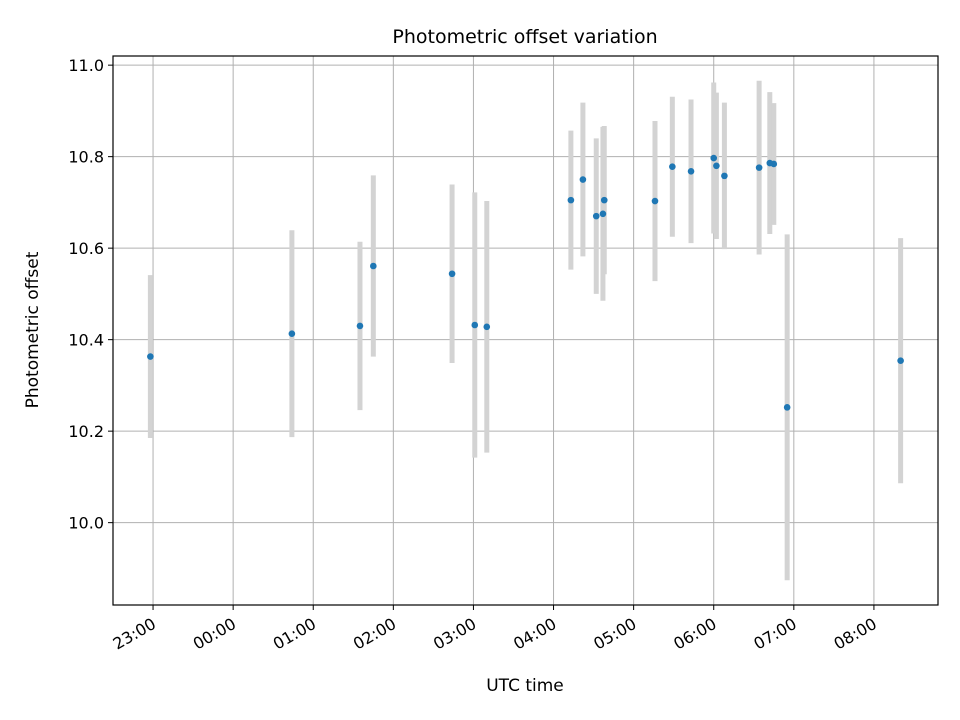  What do you see at coordinates (33, 329) in the screenshot?
I see `y-axis-title: Photometric offset` at bounding box center [33, 329].